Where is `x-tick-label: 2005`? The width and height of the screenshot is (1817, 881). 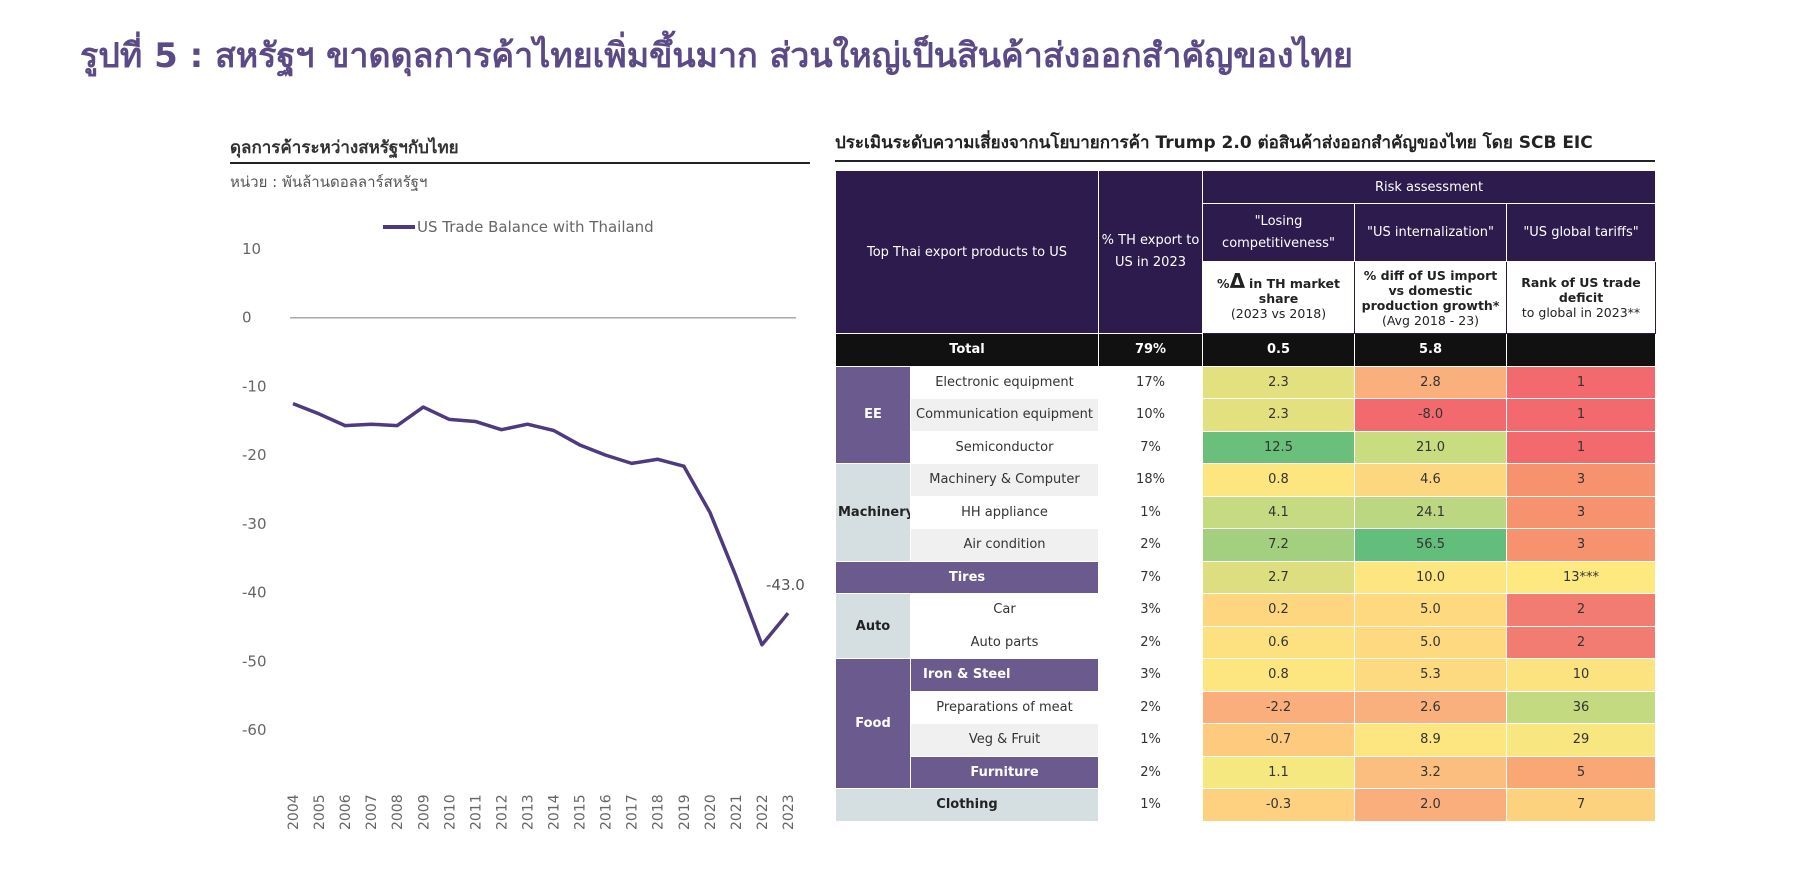 x-tick-label: 2005 is located at coordinates (320, 812).